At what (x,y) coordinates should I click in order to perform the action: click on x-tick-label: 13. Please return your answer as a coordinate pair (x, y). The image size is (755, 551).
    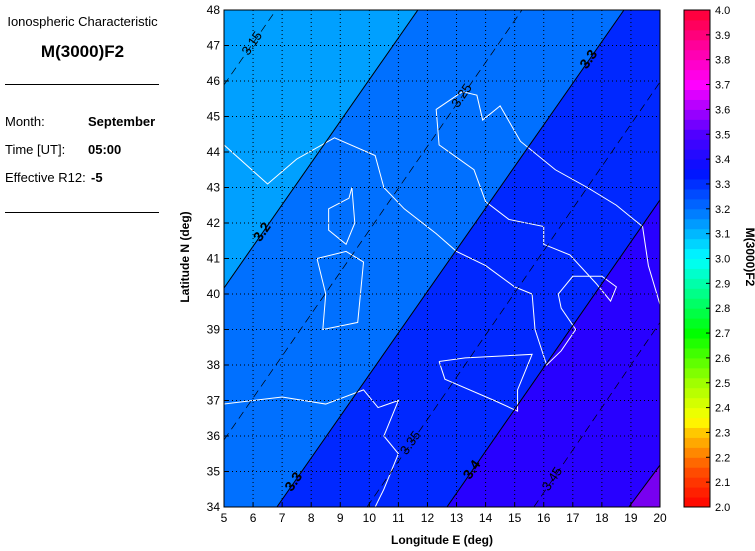
    Looking at the image, I should click on (457, 518).